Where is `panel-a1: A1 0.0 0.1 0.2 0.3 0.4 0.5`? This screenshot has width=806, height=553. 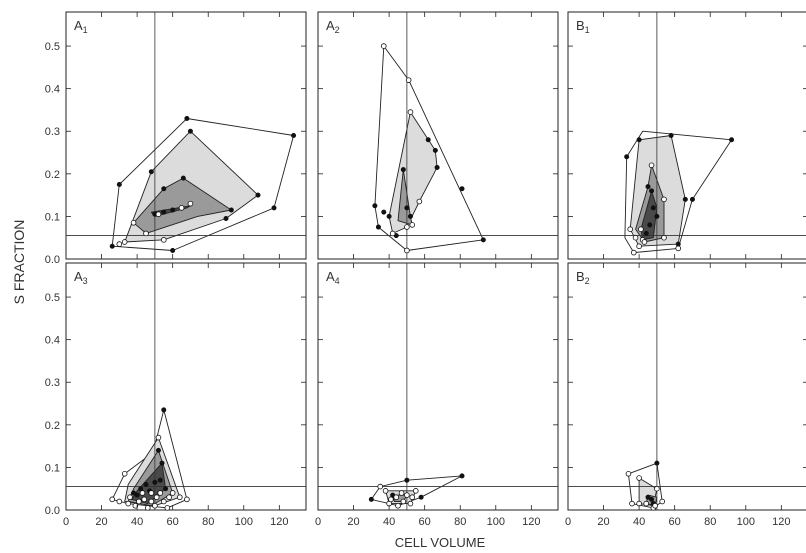 panel-a1: A1 0.0 0.1 0.2 0.3 0.4 0.5 is located at coordinates (176, 138).